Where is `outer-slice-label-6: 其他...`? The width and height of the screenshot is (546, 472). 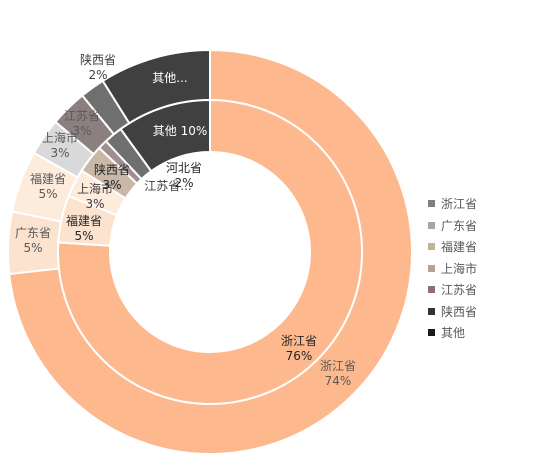
outer-slice-label-6: 其他... is located at coordinates (169, 78).